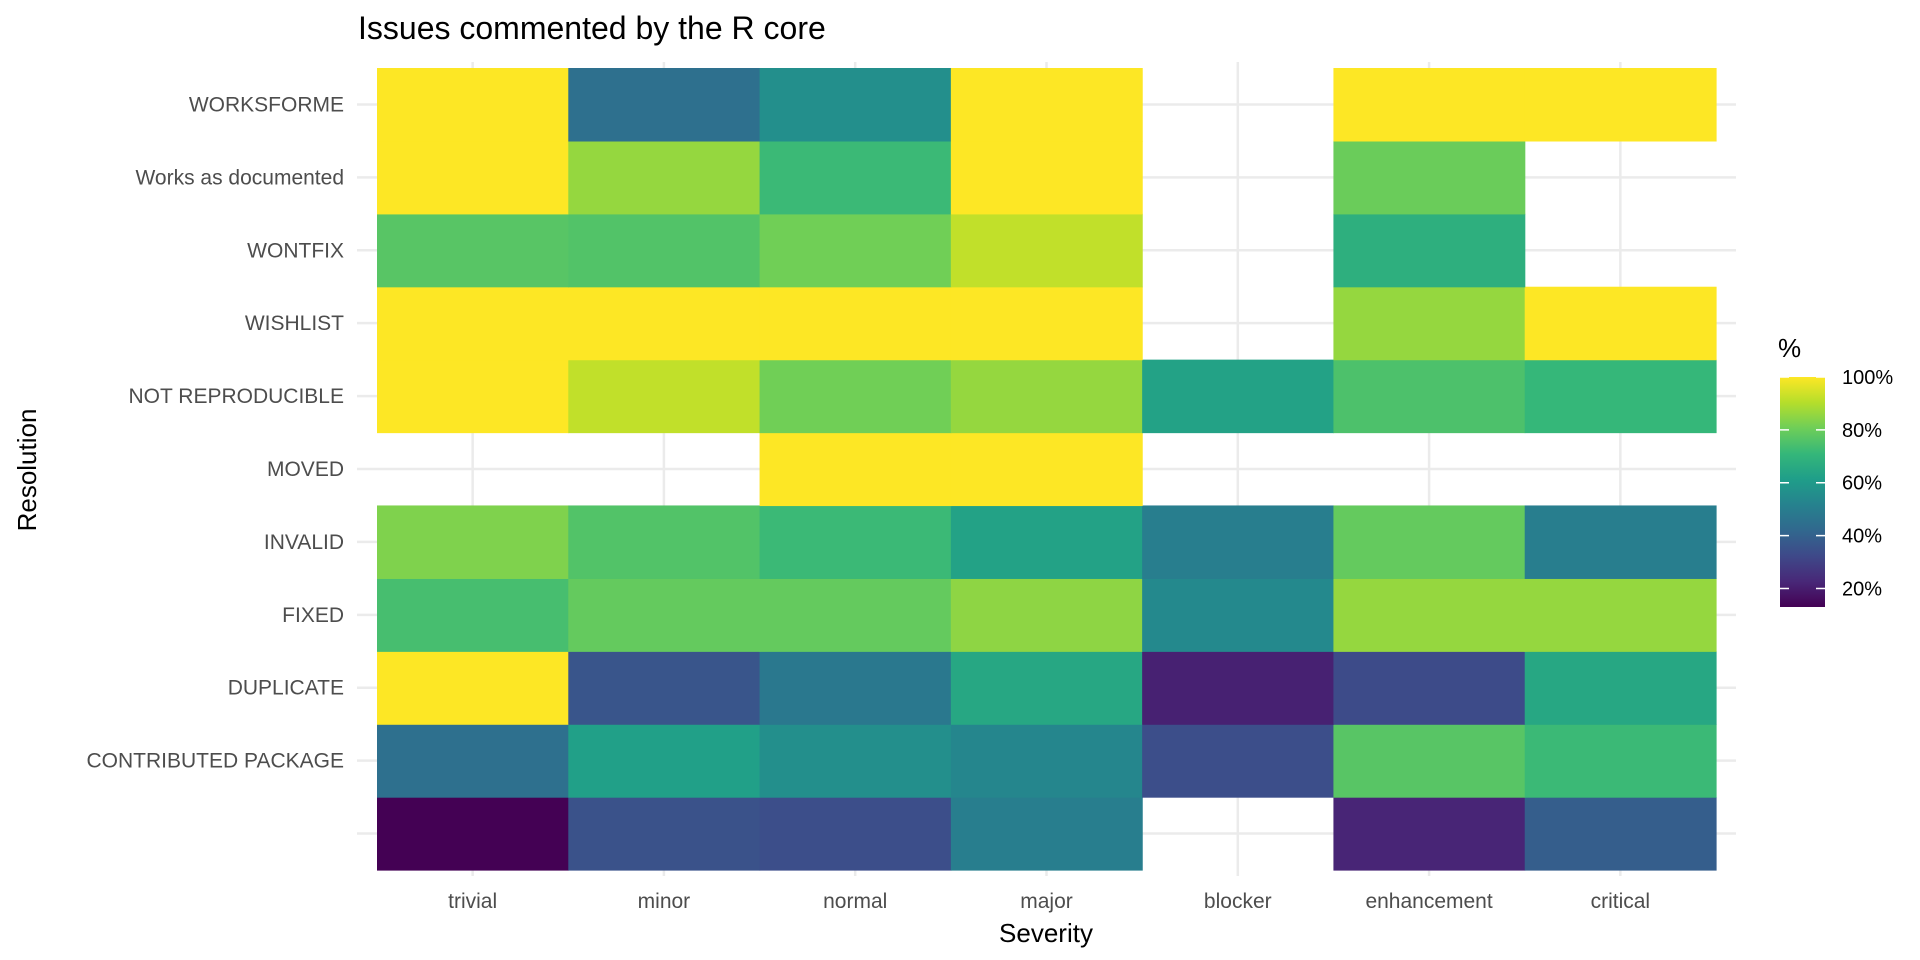 This screenshot has height=960, width=1920. I want to click on x-tick-label: blocker, so click(1238, 901).